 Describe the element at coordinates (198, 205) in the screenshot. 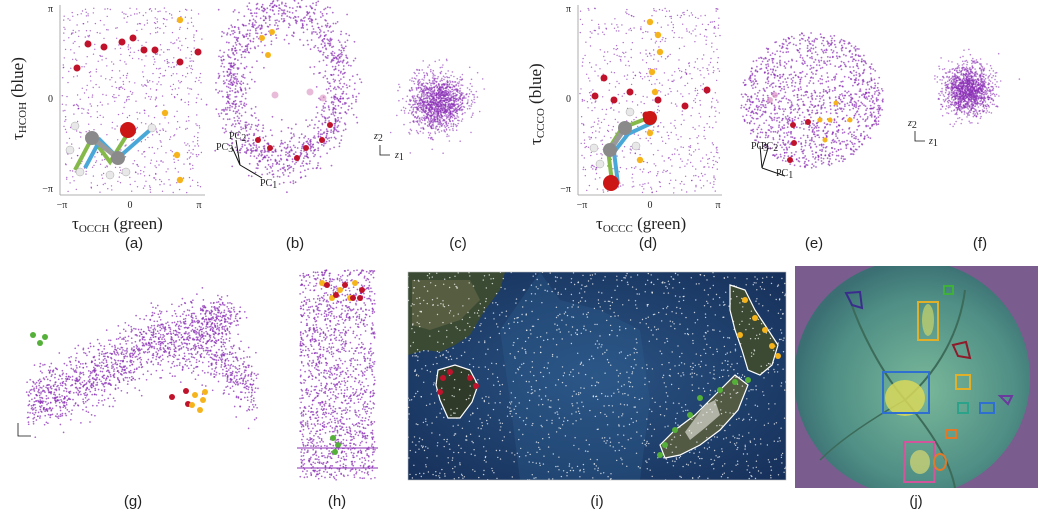

I see `panel-a-xtick-pi: π` at that location.